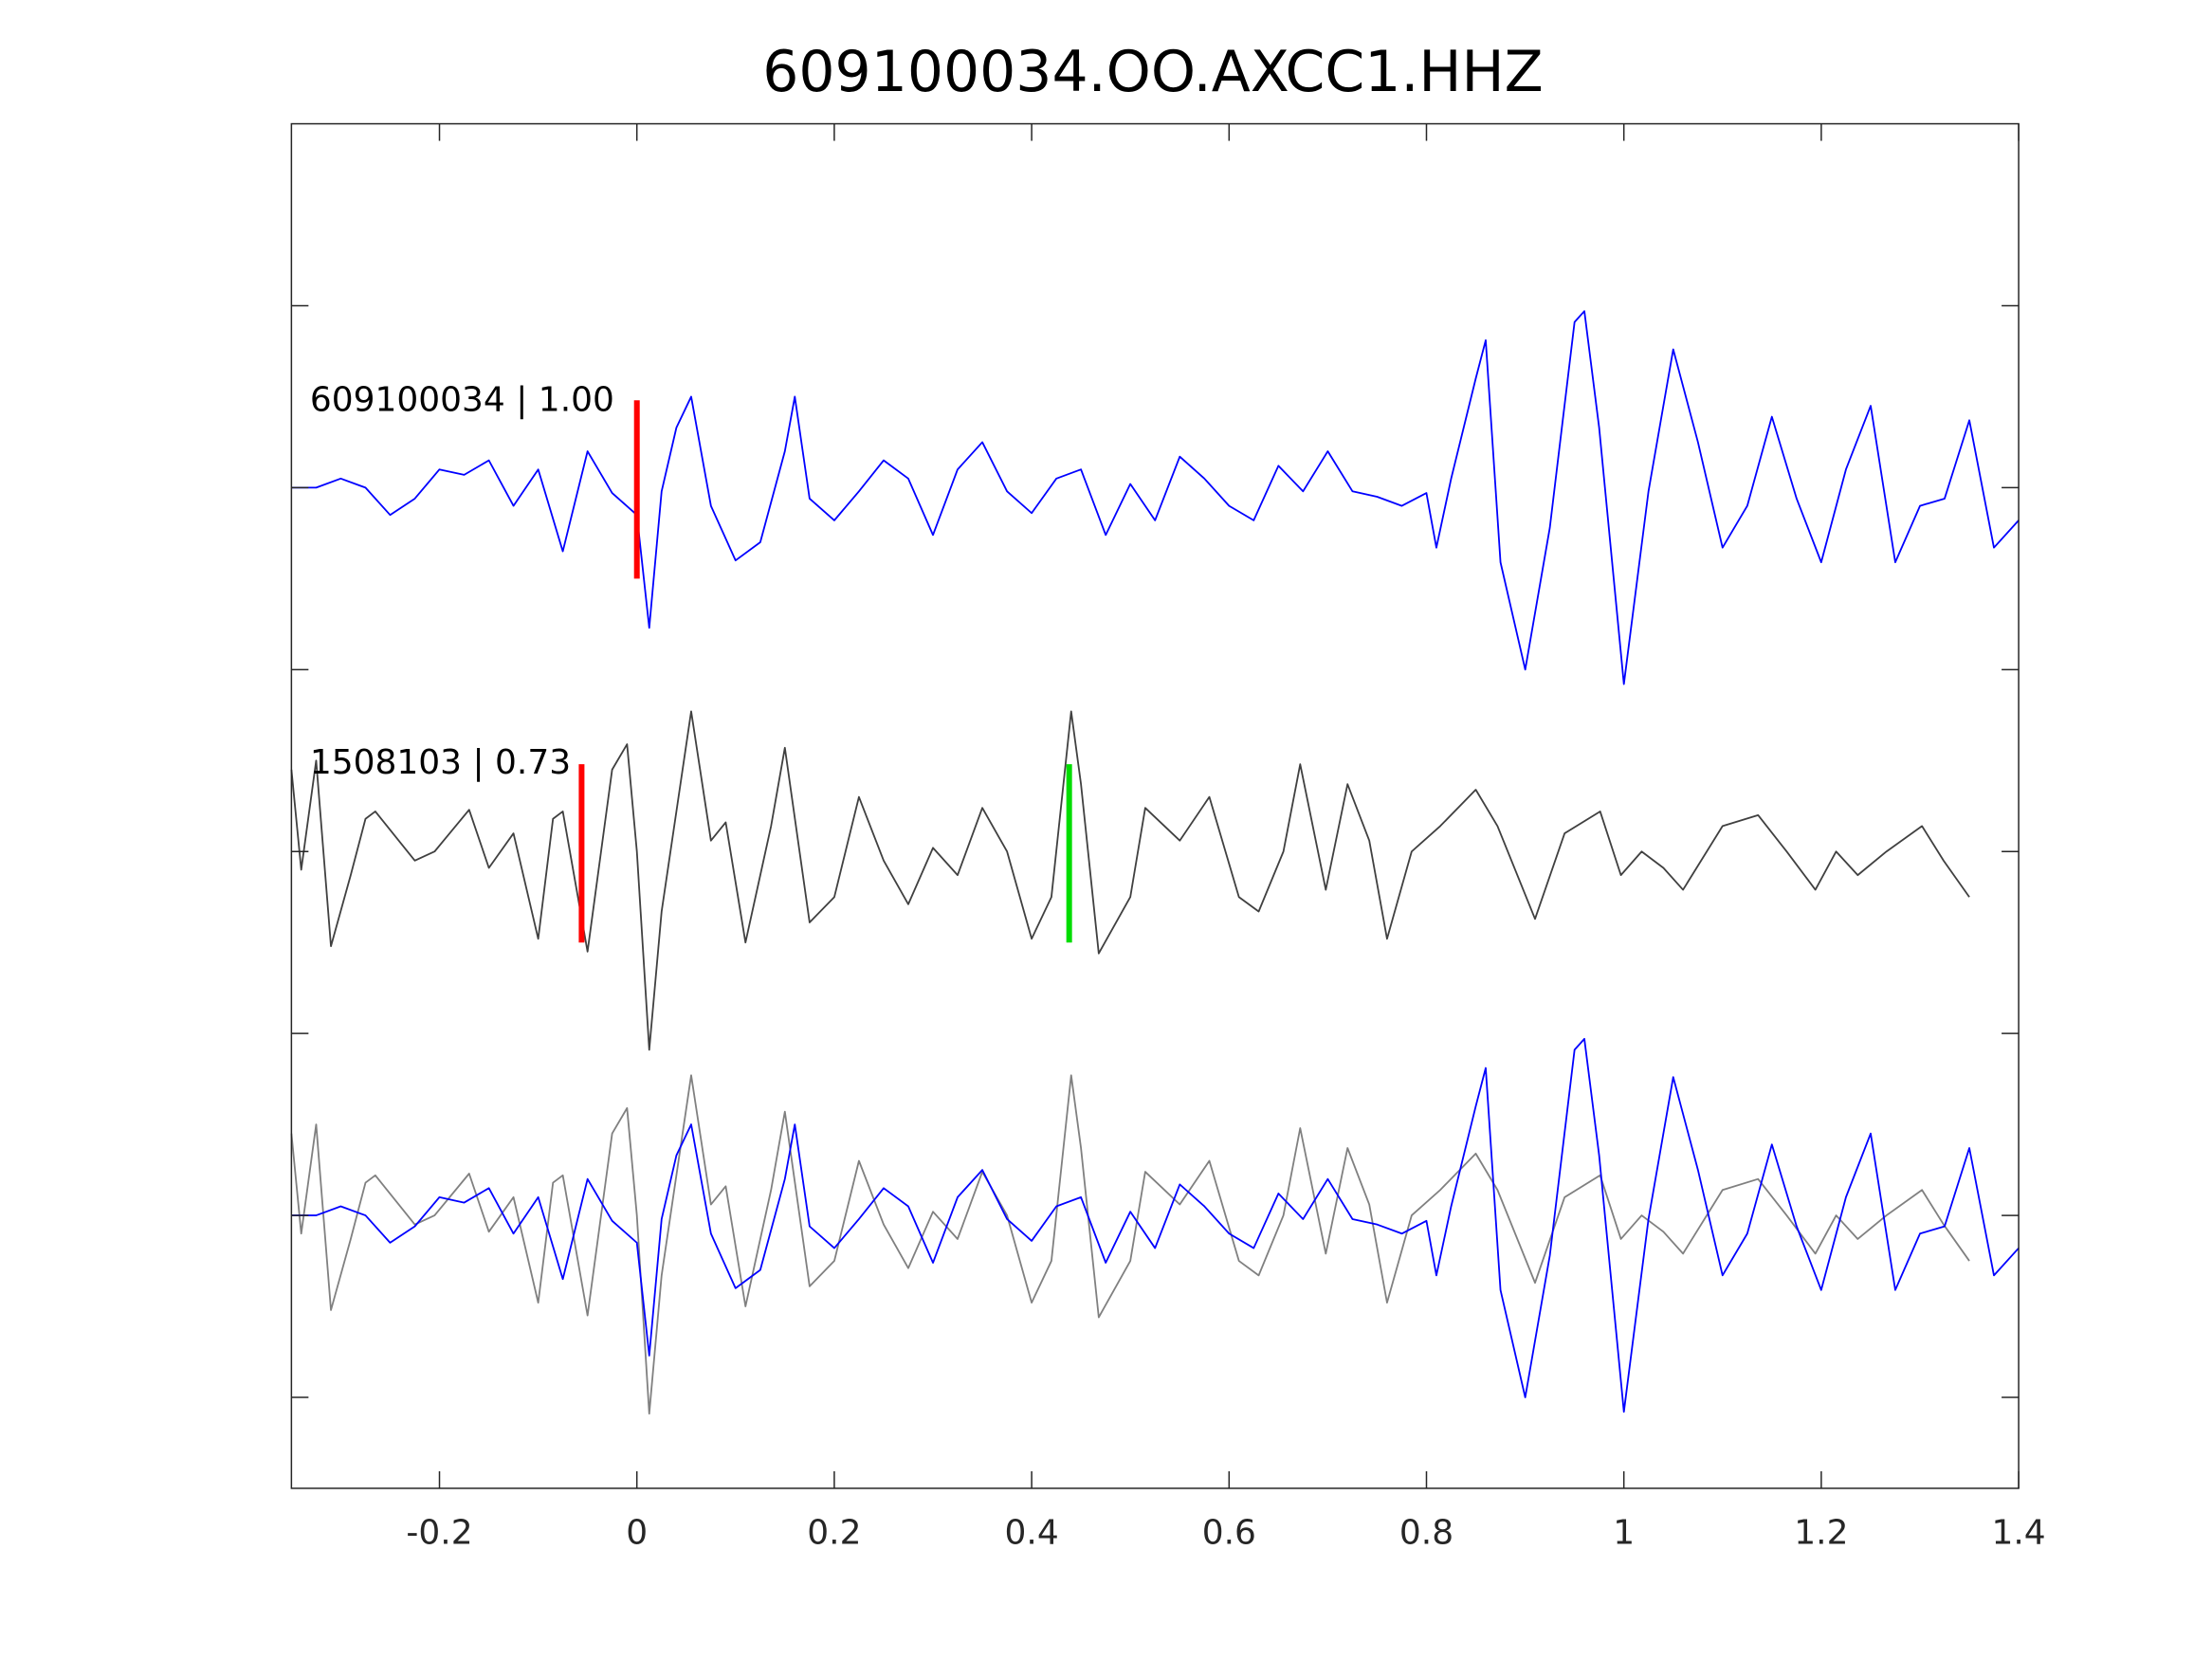  I want to click on x-tick-label: 0.4, so click(1032, 1532).